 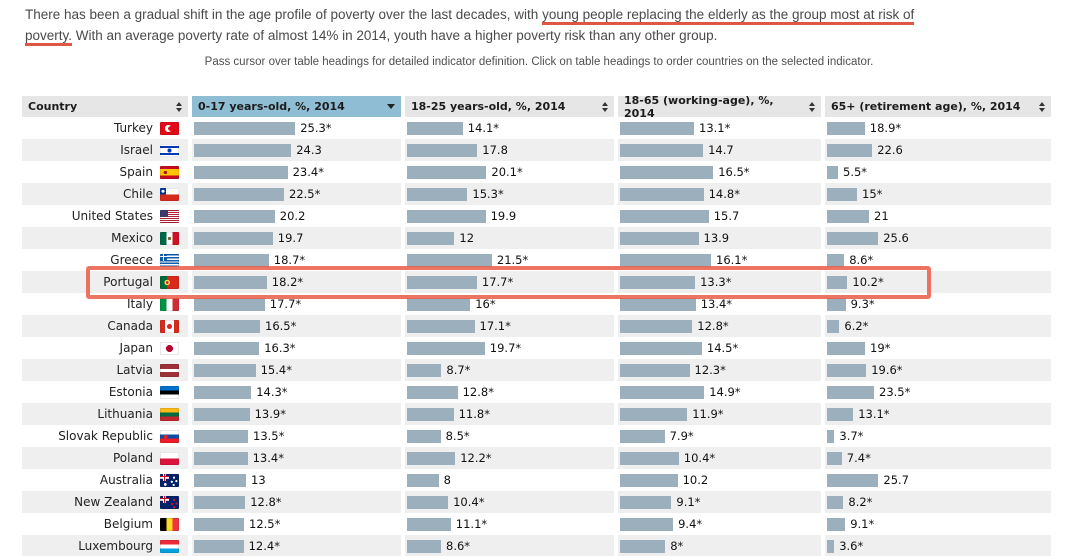 What do you see at coordinates (296, 524) in the screenshot?
I see `value-cell: 12.5*` at bounding box center [296, 524].